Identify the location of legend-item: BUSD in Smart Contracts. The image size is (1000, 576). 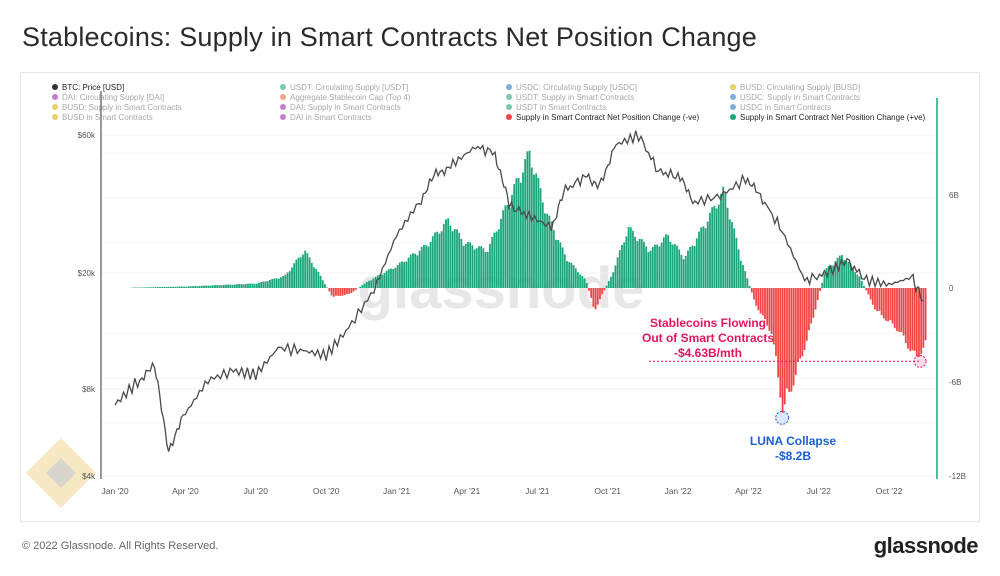
(102, 117).